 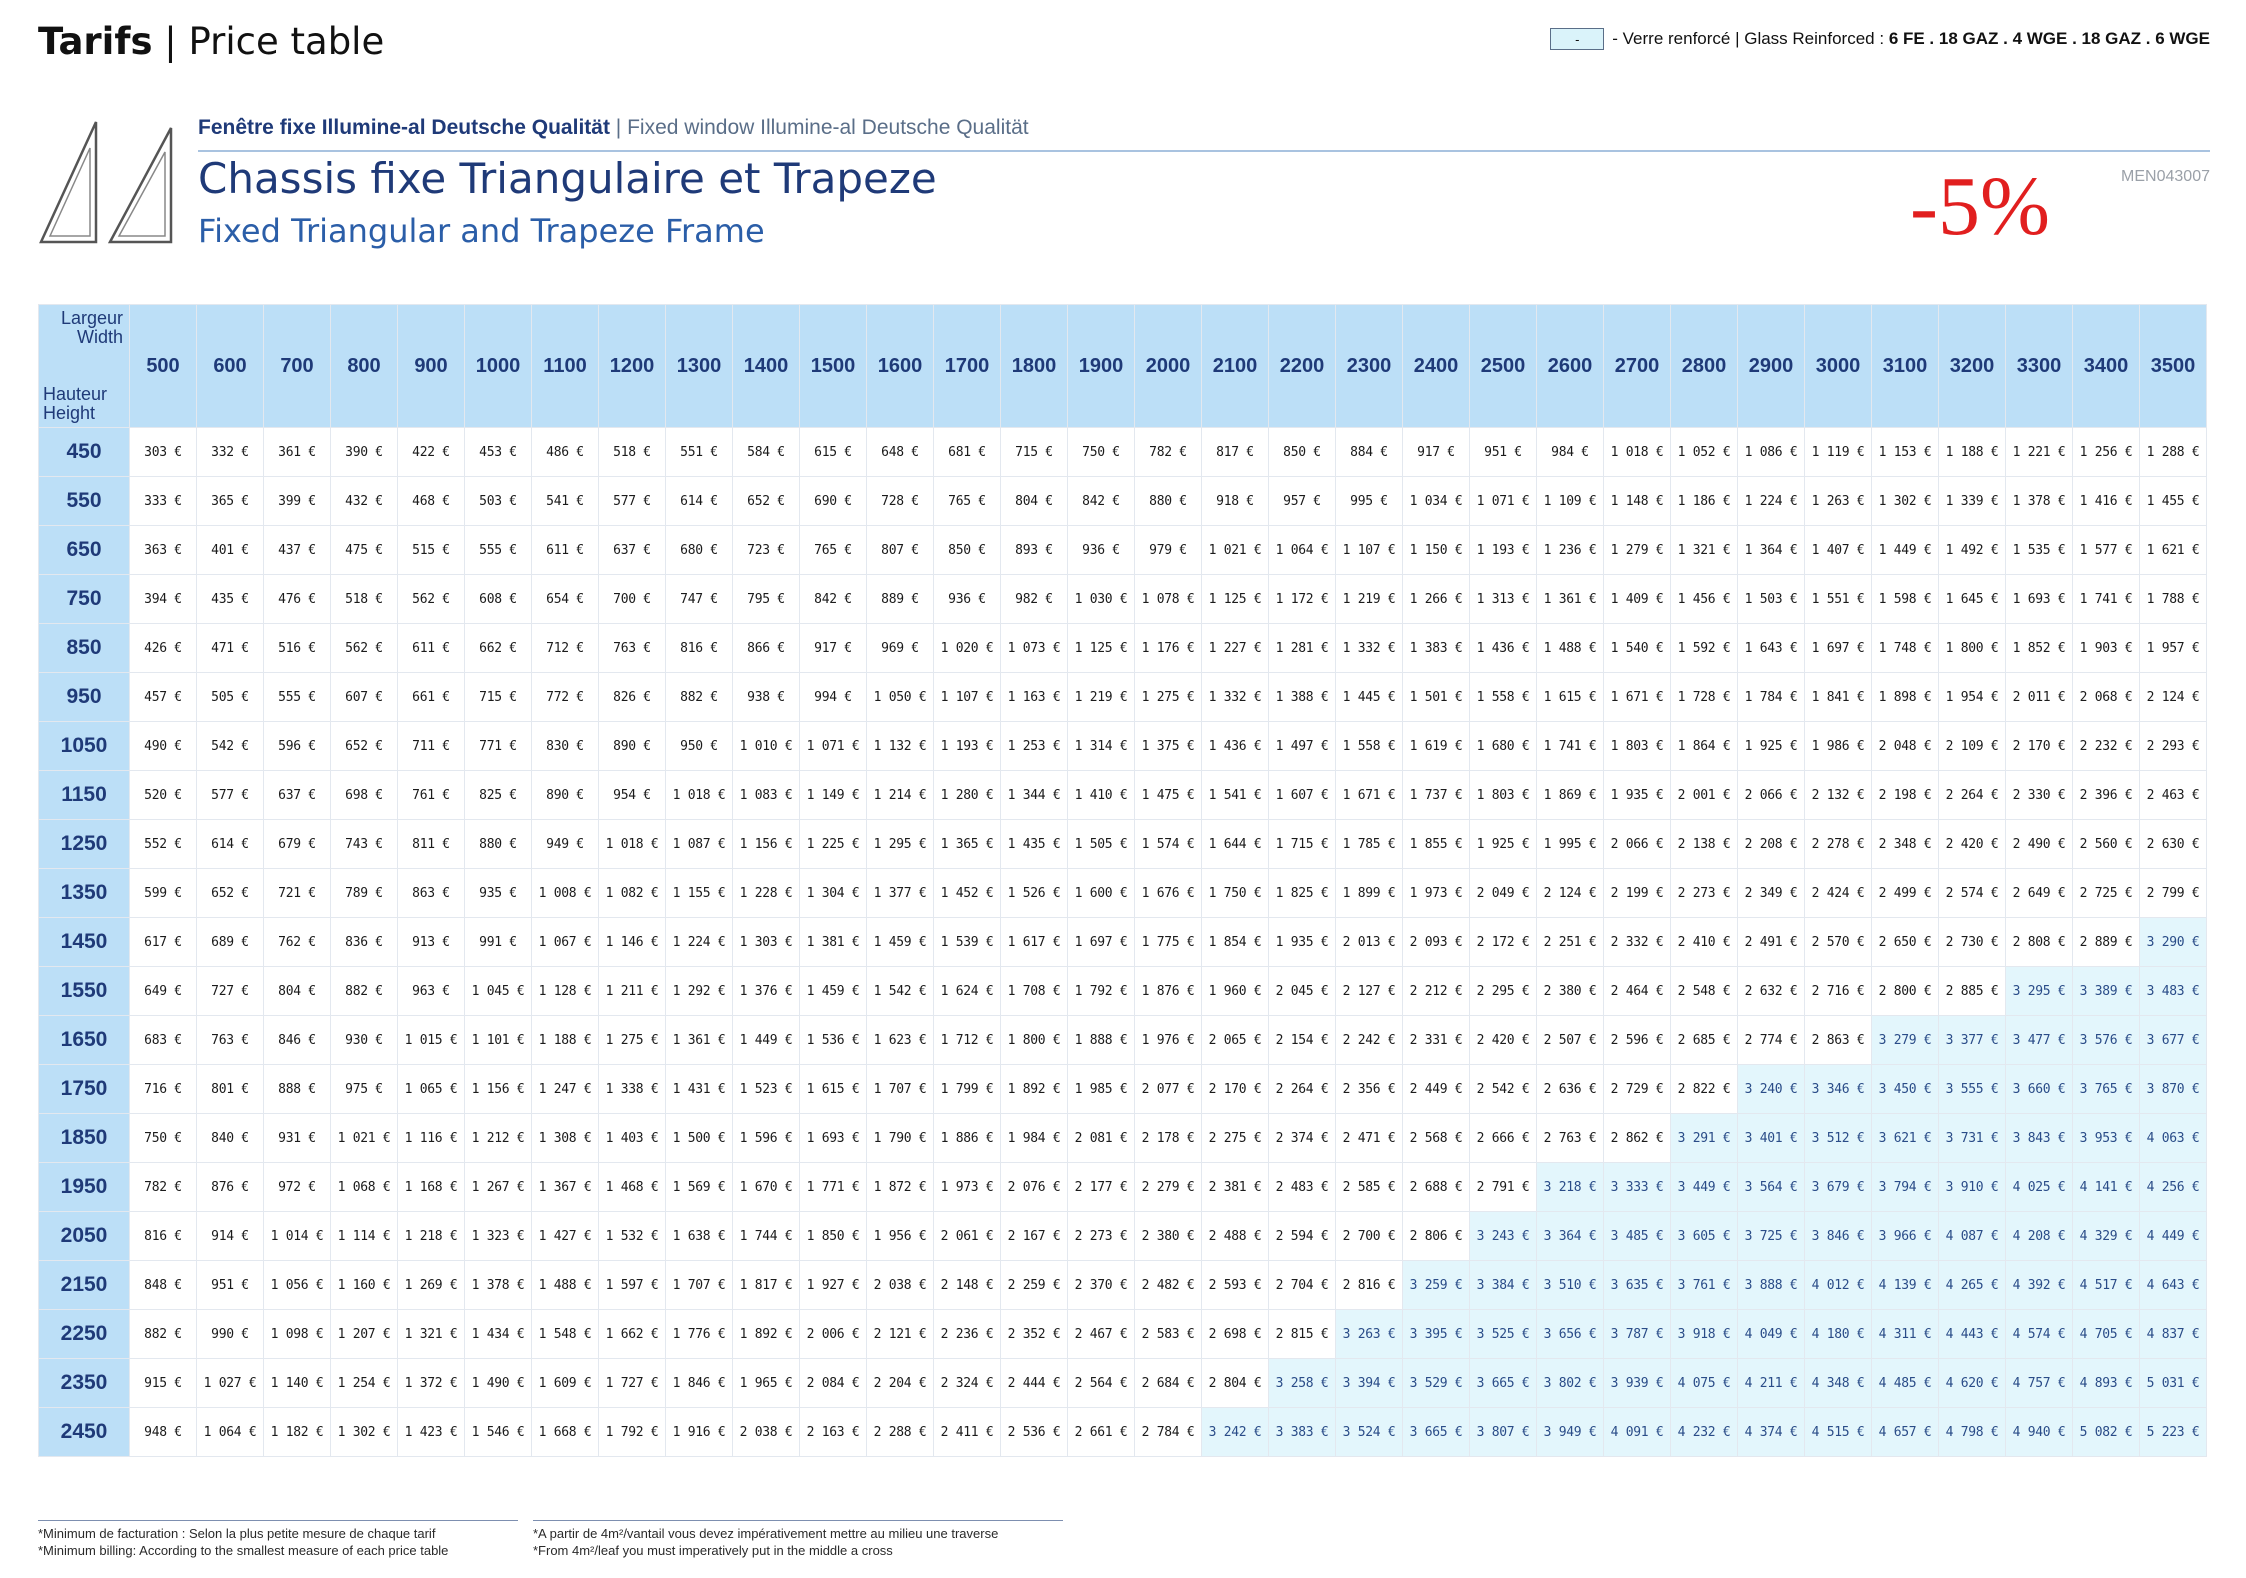 I want to click on price-cell: 1 182 €, so click(x=297, y=1432).